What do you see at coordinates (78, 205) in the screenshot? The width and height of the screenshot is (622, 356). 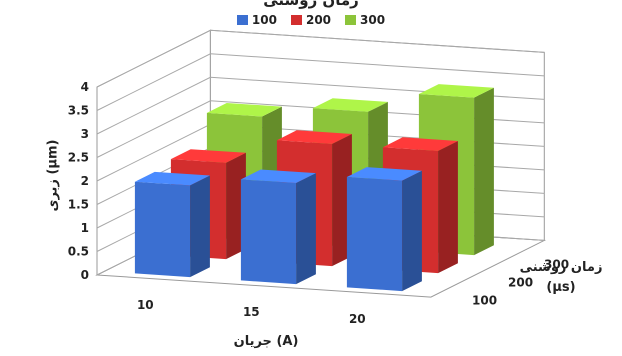 I see `y-tick-label: 1.5` at bounding box center [78, 205].